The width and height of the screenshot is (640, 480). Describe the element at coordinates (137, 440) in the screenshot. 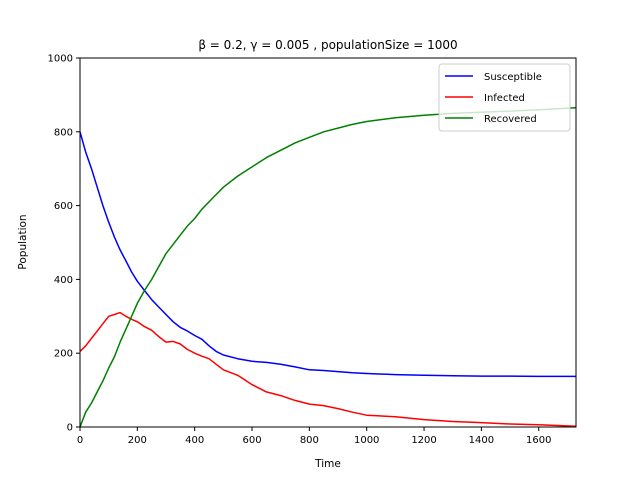

I see `x-tick-label: 200` at that location.